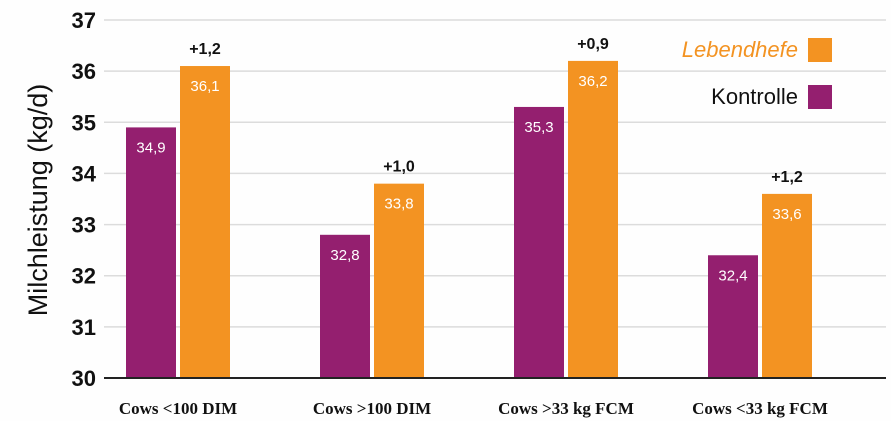  What do you see at coordinates (84, 122) in the screenshot?
I see `y-tick-label: 35` at bounding box center [84, 122].